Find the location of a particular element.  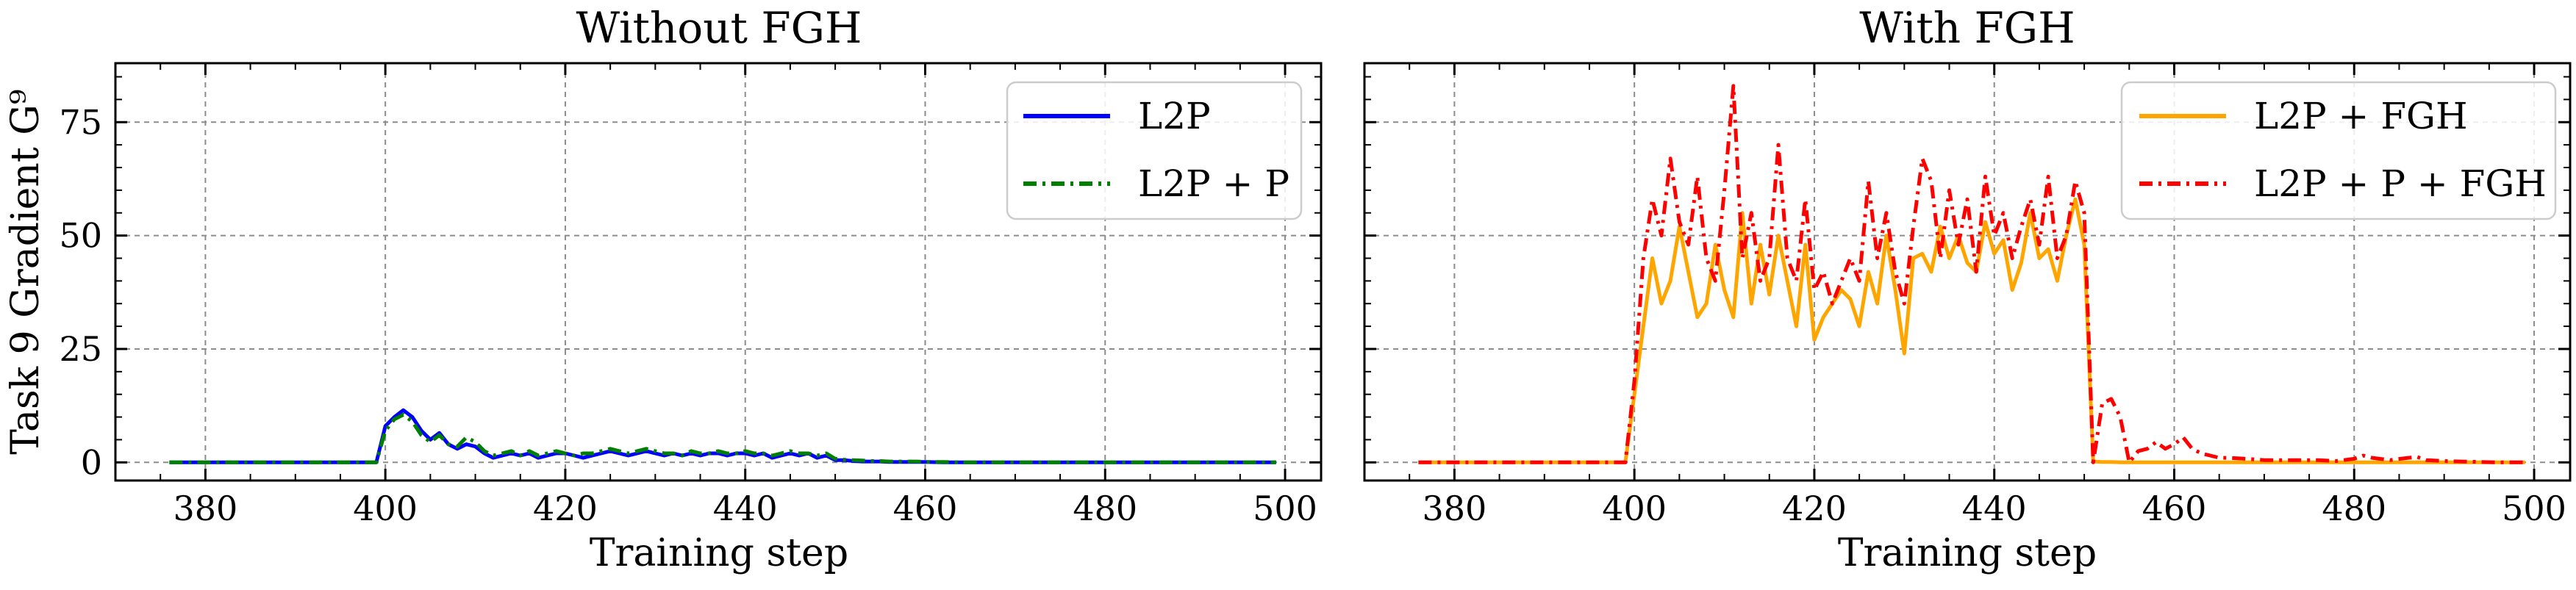

legend-label-l2p-p: L2P + P is located at coordinates (1213, 184).